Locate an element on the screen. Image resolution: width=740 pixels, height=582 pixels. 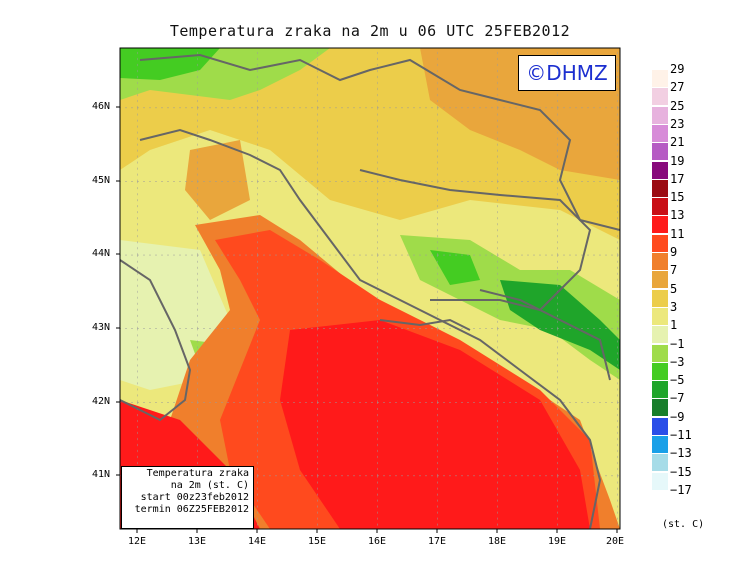
legend-label: 9 is located at coordinates (674, 252).